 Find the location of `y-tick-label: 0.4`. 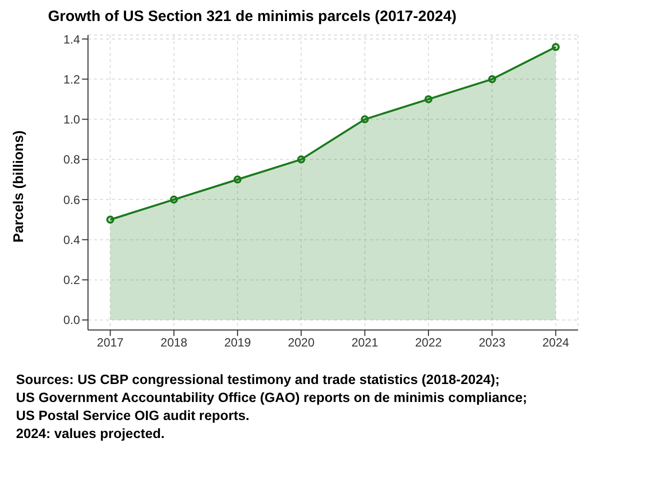

y-tick-label: 0.4 is located at coordinates (71, 239).